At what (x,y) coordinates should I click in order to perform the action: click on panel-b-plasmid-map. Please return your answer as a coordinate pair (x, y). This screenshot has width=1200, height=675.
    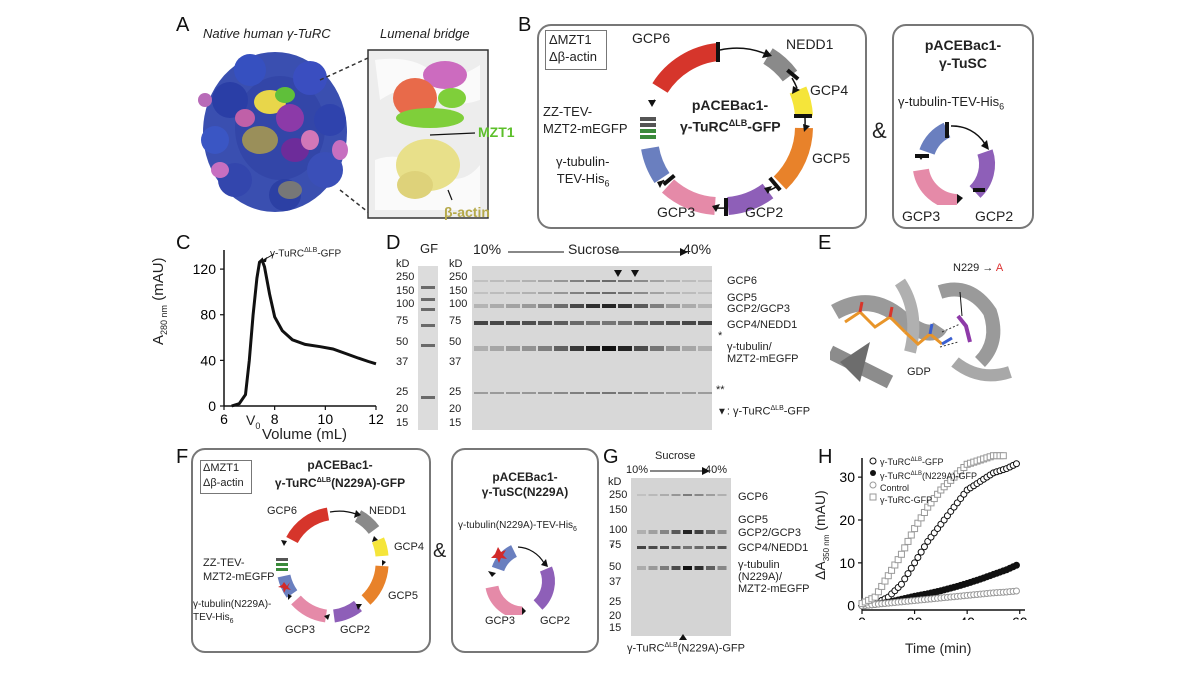
    Looking at the image, I should click on (726, 129).